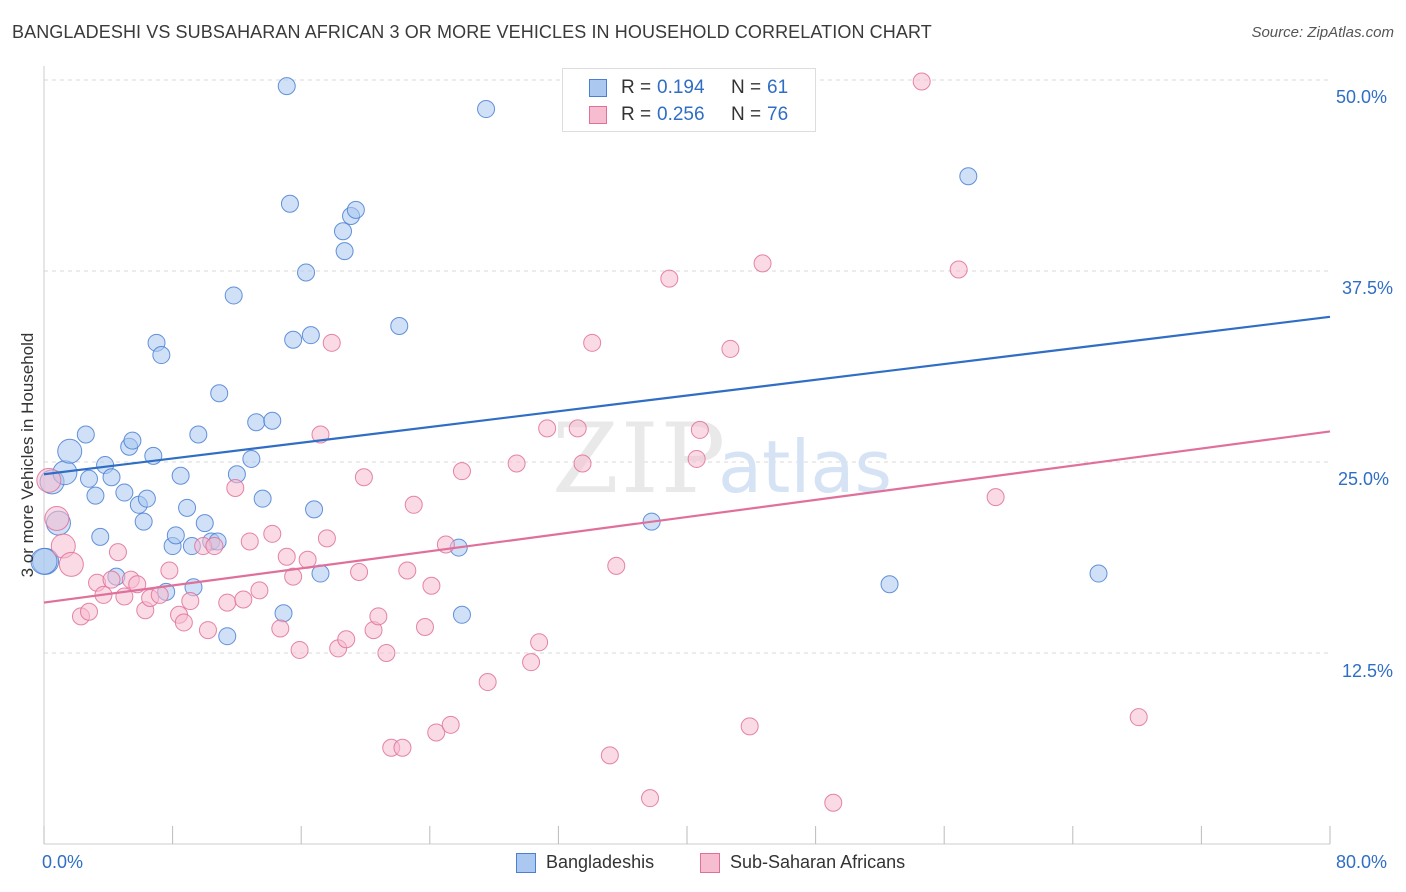  What do you see at coordinates (681, 87) in the screenshot?
I see `r-value: 0.194` at bounding box center [681, 87].